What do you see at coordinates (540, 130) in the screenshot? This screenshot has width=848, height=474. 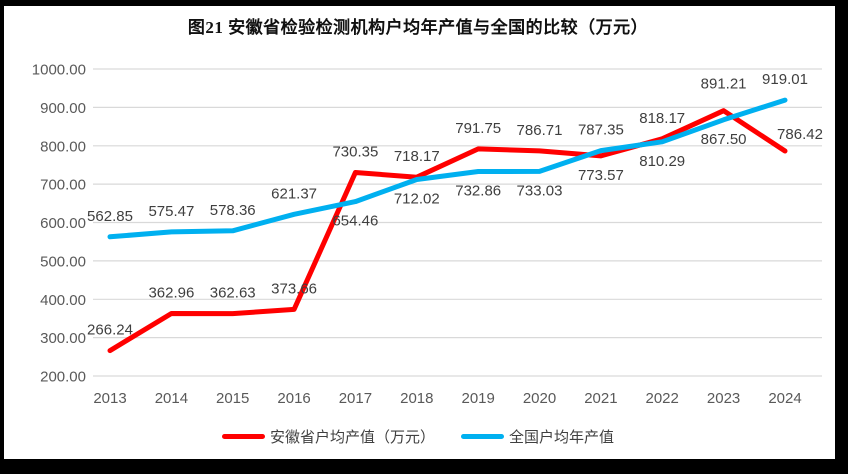 I see `data-label: 786.71` at bounding box center [540, 130].